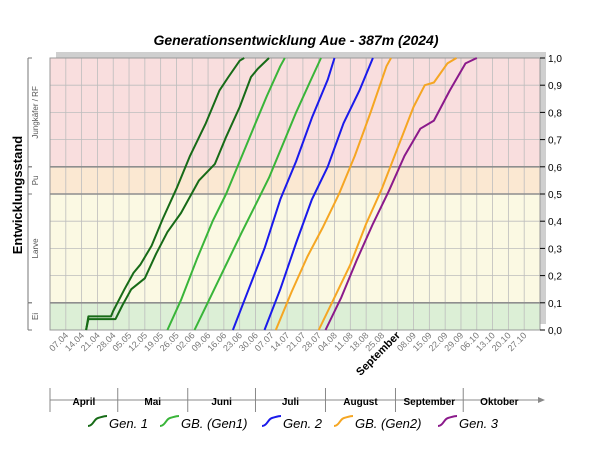 This screenshot has width=600, height=450. I want to click on stage-label: Ei, so click(35, 316).